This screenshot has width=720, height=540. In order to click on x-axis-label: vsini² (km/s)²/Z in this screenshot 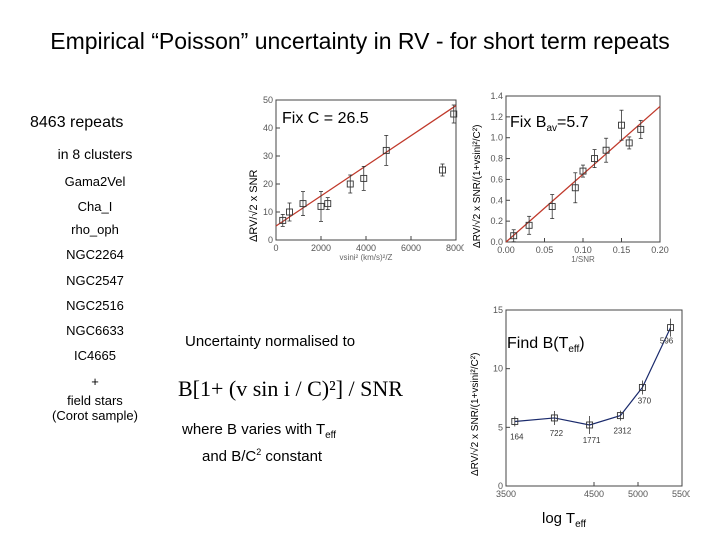, I will do `click(366, 257)`.